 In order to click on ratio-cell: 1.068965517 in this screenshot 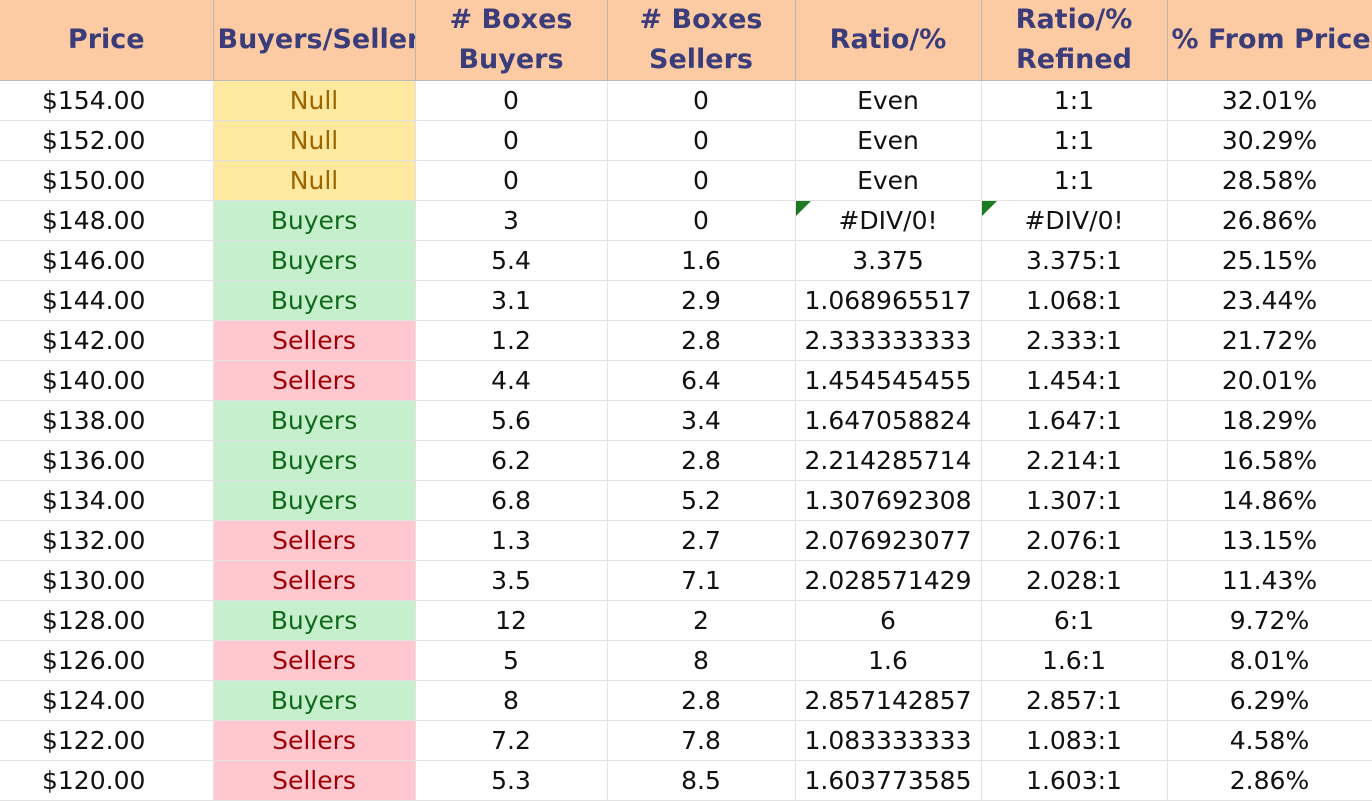, I will do `click(888, 300)`.